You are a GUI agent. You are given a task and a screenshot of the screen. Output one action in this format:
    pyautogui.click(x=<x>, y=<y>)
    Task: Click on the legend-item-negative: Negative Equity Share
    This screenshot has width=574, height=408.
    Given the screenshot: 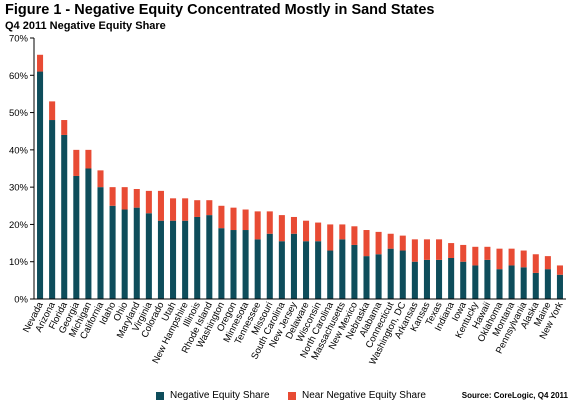 What is the action you would take?
    pyautogui.click(x=213, y=395)
    